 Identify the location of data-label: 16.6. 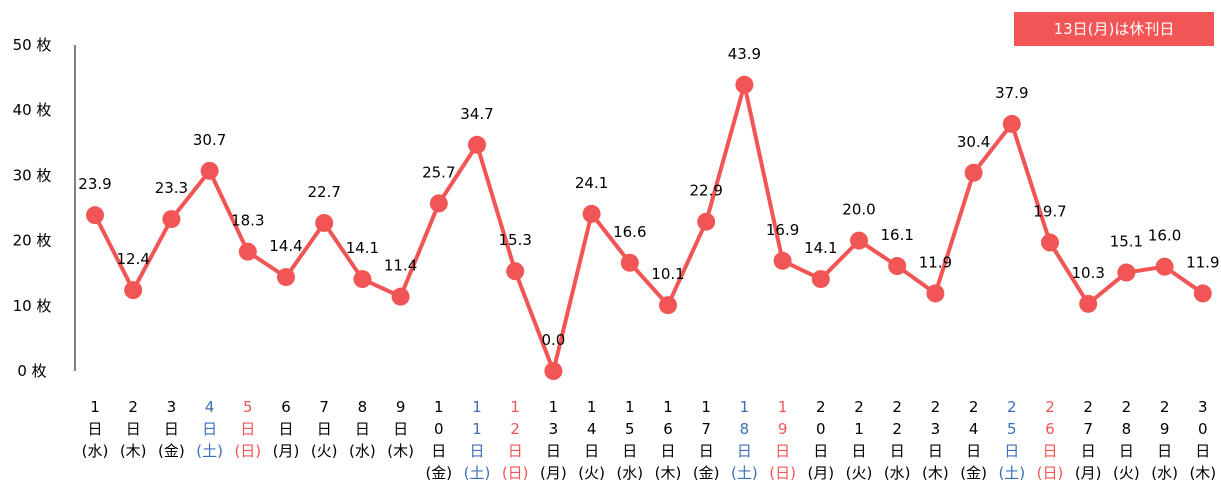
(629, 232).